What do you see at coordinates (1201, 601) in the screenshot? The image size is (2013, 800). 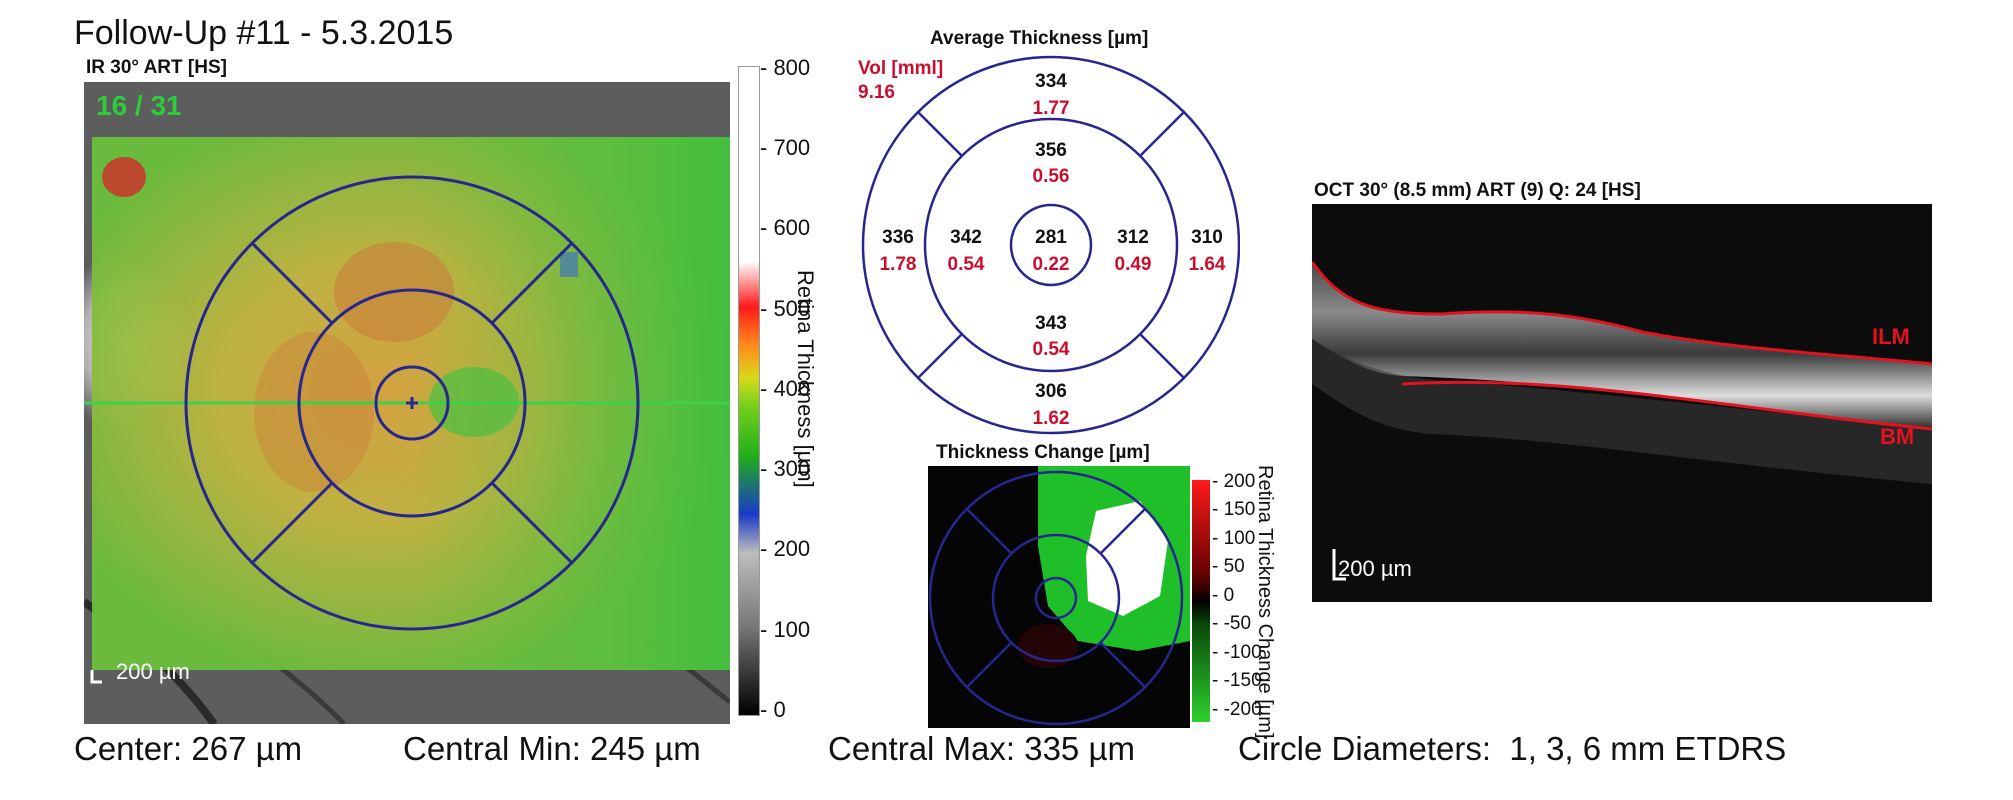 I see `change-colorbar` at bounding box center [1201, 601].